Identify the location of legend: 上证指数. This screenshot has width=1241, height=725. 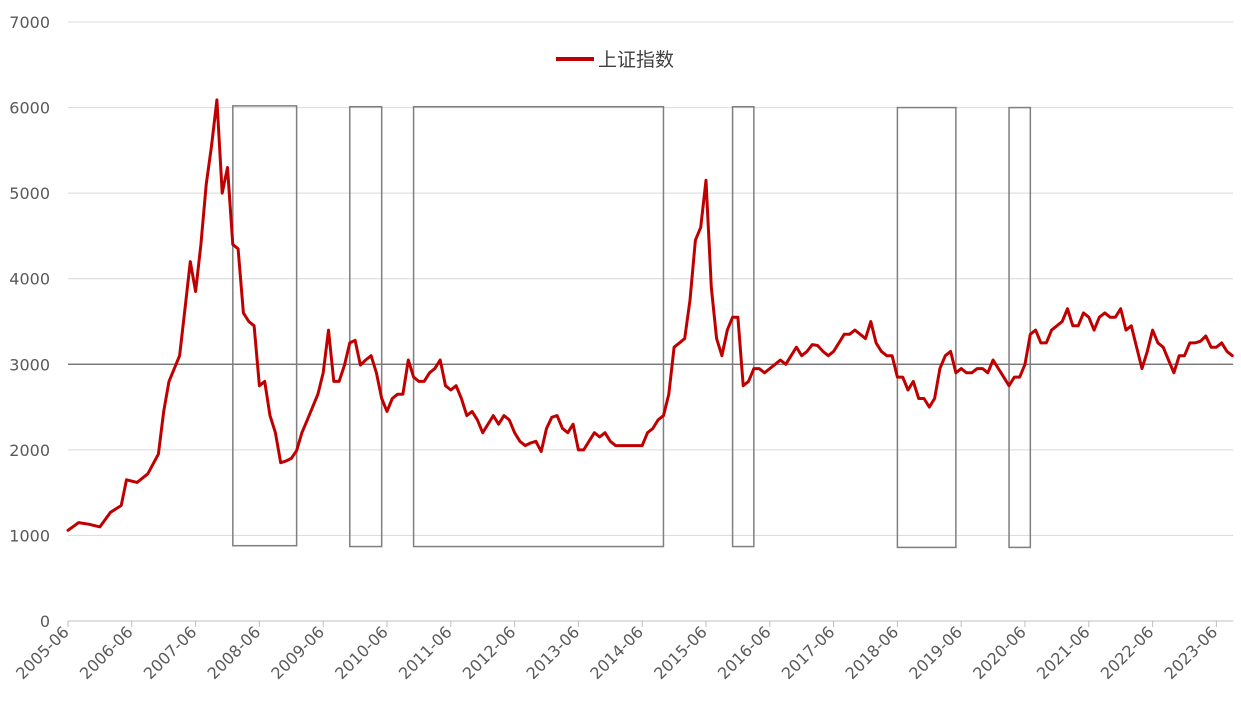
(615, 60).